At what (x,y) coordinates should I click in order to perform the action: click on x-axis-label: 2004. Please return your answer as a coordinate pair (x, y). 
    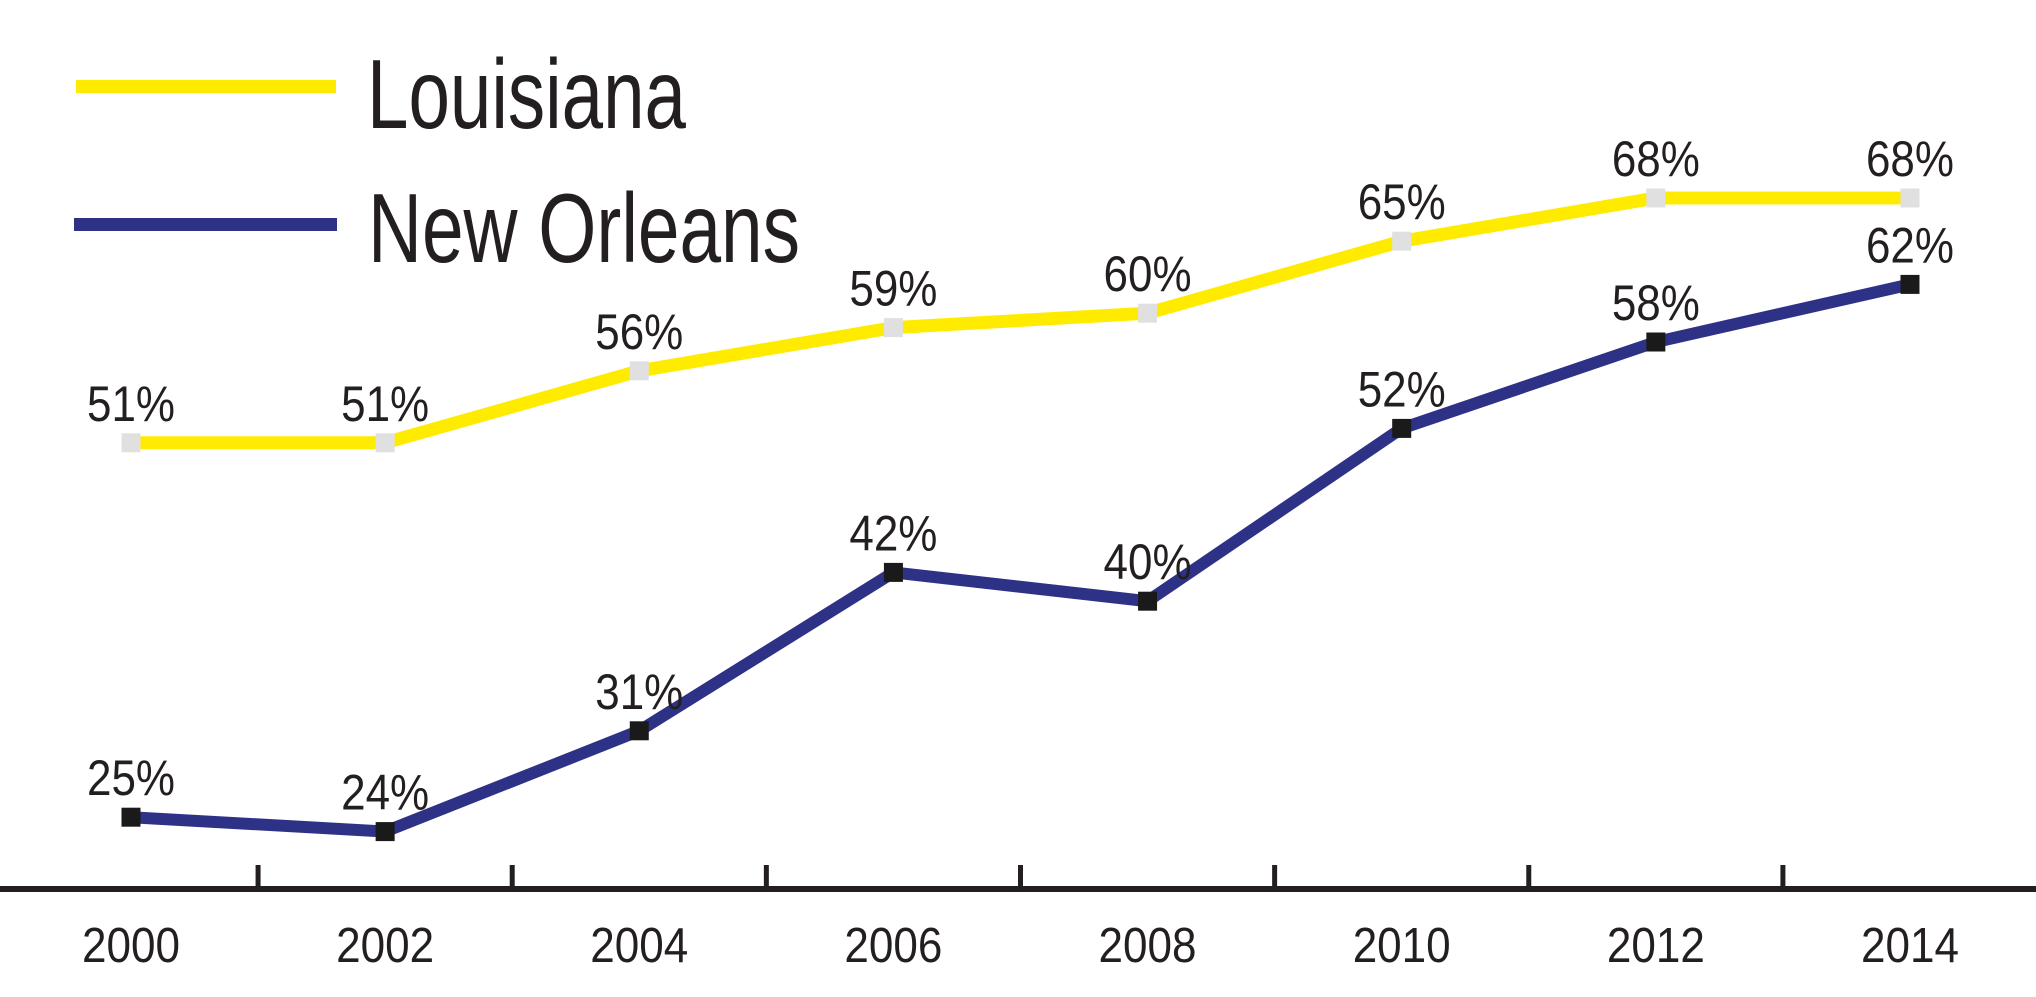
    Looking at the image, I should click on (639, 946).